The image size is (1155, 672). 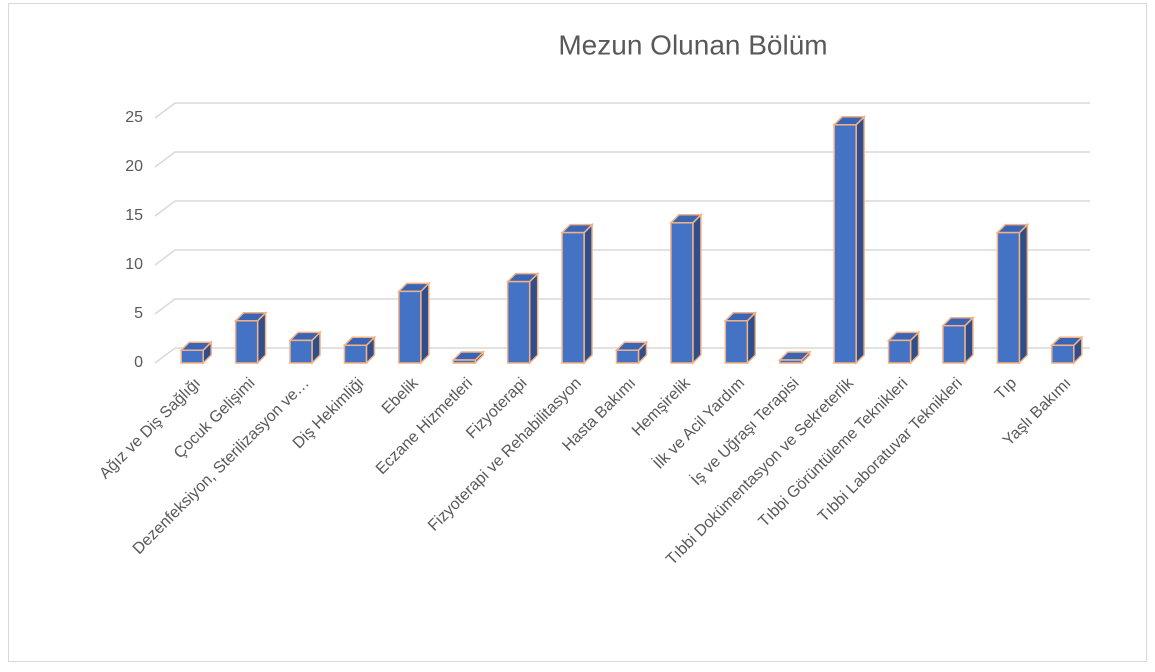 I want to click on y-tick-label: 0, so click(x=138, y=362).